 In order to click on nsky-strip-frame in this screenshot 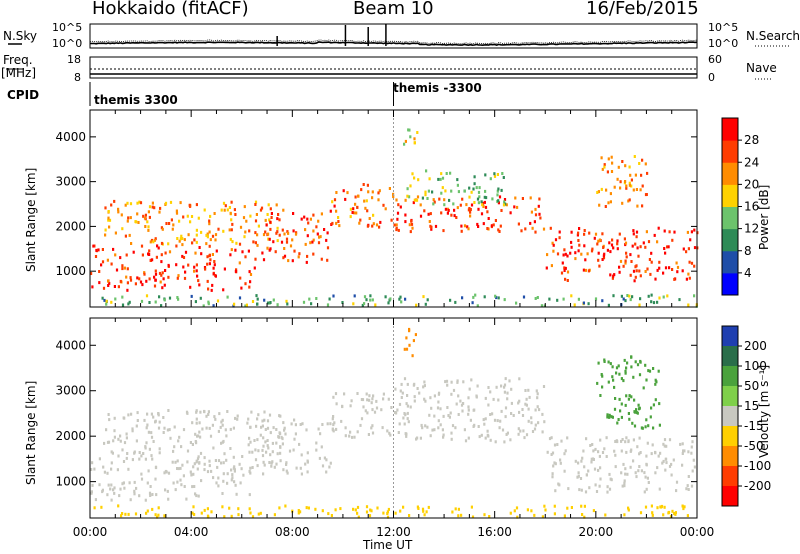, I will do `click(393, 36)`.